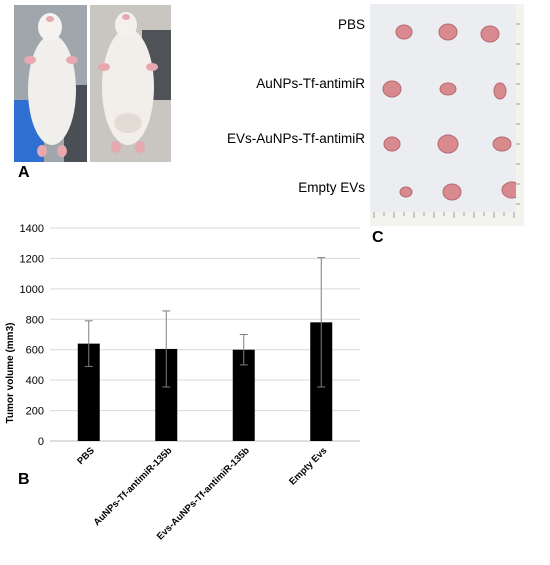  Describe the element at coordinates (378, 237) in the screenshot. I see `panel-letter-c: C` at that location.